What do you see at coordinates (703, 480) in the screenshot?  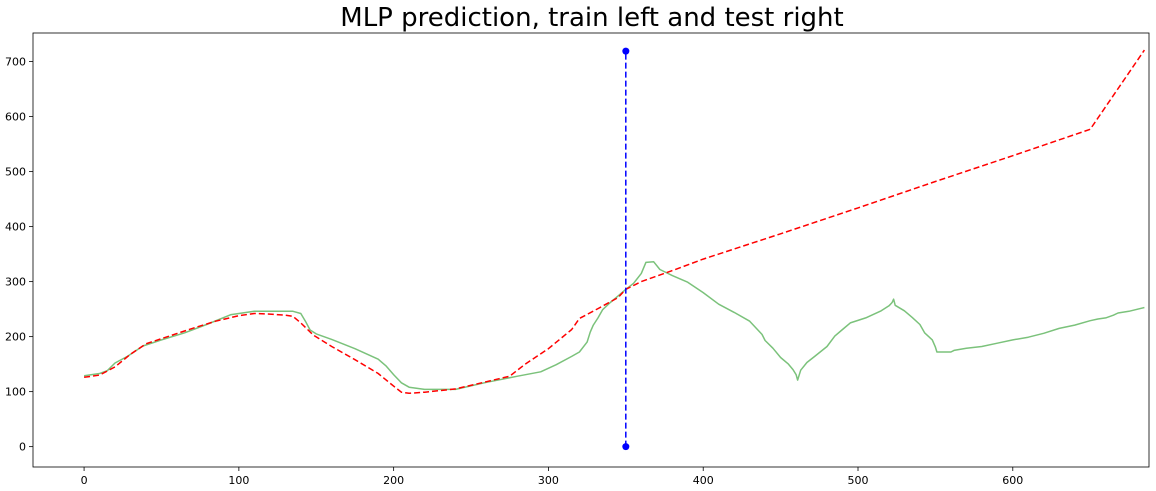 I see `x-tick-label: 400` at bounding box center [703, 480].